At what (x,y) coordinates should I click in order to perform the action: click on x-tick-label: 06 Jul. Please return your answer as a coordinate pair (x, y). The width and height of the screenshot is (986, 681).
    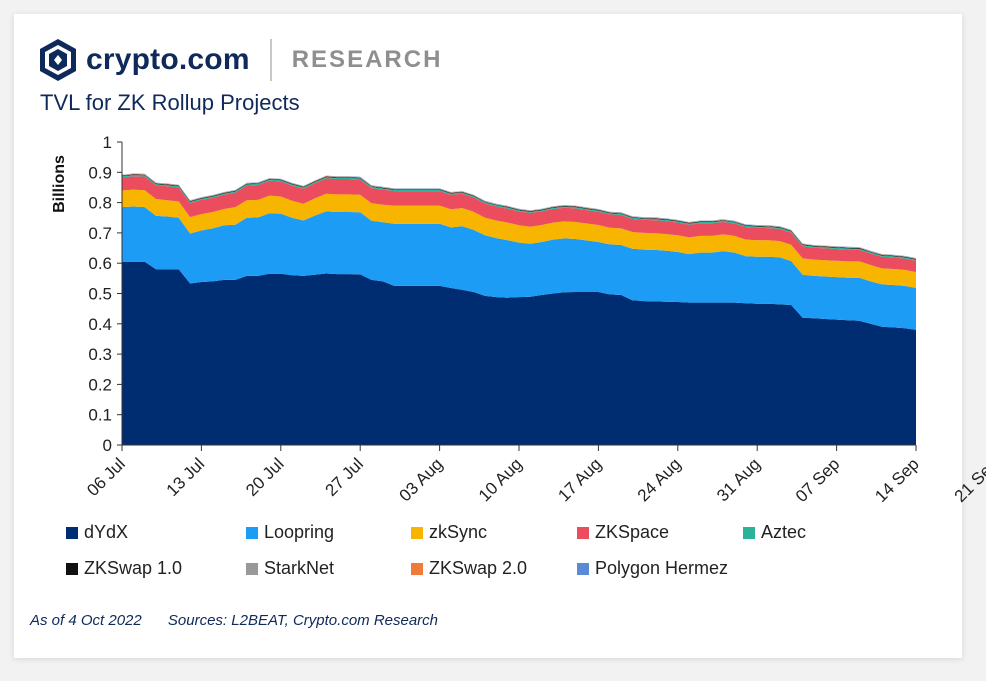
    Looking at the image, I should click on (106, 477).